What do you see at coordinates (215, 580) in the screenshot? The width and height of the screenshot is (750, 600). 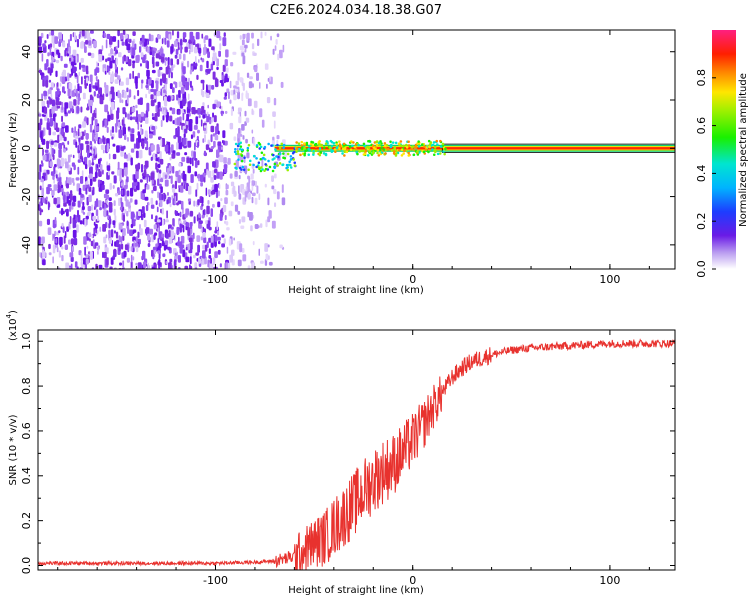 I see `x-tick-label: -100` at bounding box center [215, 580].